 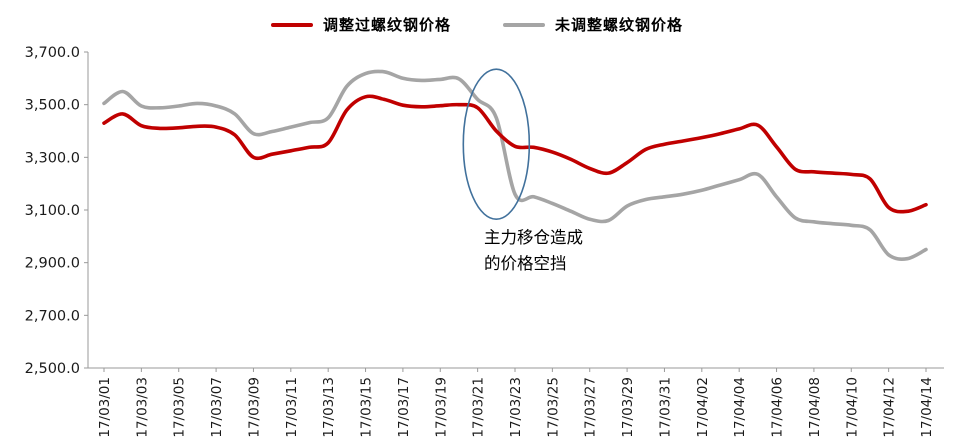 What do you see at coordinates (52, 106) in the screenshot?
I see `y-tick-label: 3,500.0` at bounding box center [52, 106].